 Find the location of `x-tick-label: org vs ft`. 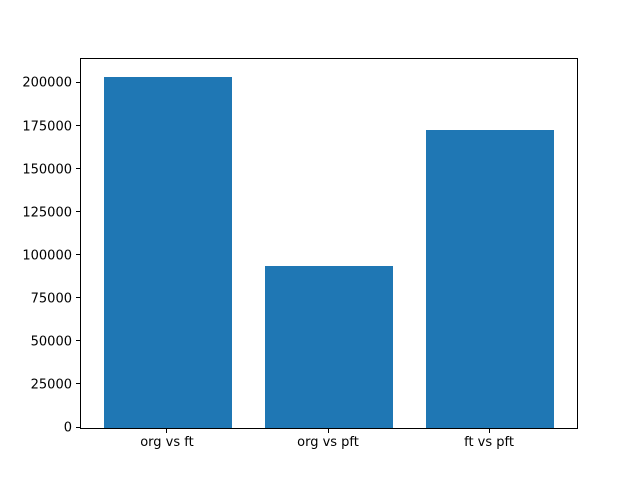

x-tick-label: org vs ft is located at coordinates (167, 442).